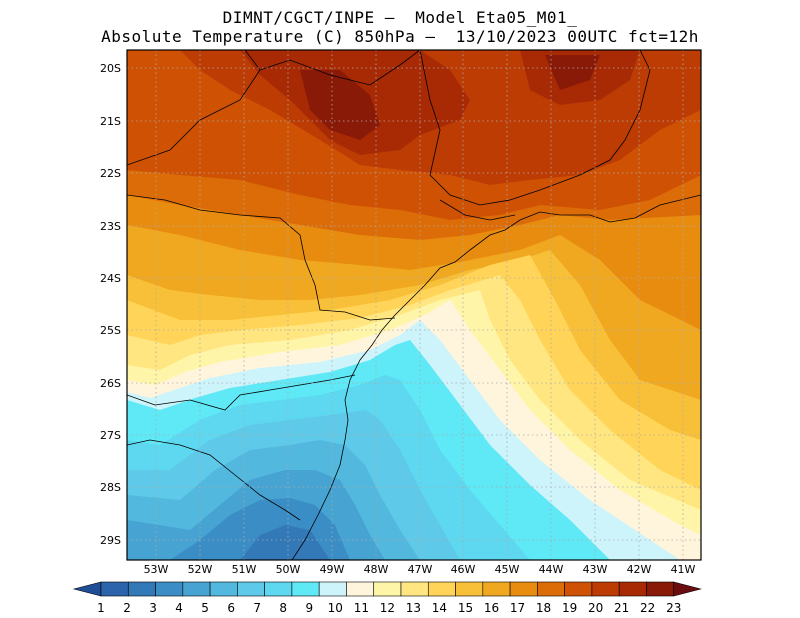  Describe the element at coordinates (687, 589) in the screenshot. I see `colorbar-arrow-high` at that location.